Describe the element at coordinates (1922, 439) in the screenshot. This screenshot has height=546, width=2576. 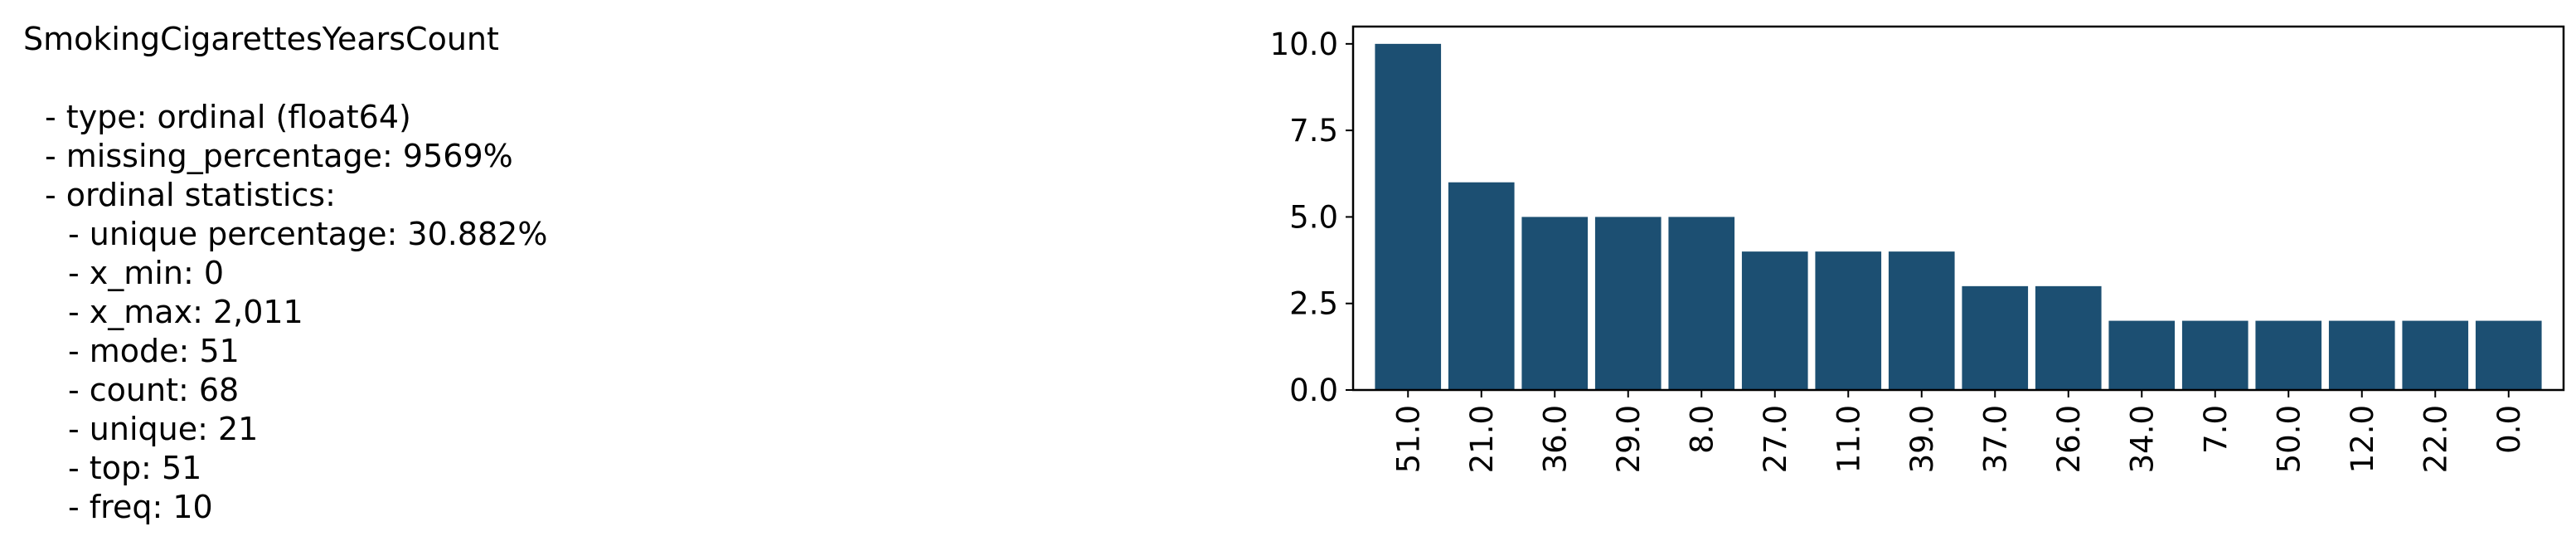
I see `x-tick-label: 39.0` at that location.